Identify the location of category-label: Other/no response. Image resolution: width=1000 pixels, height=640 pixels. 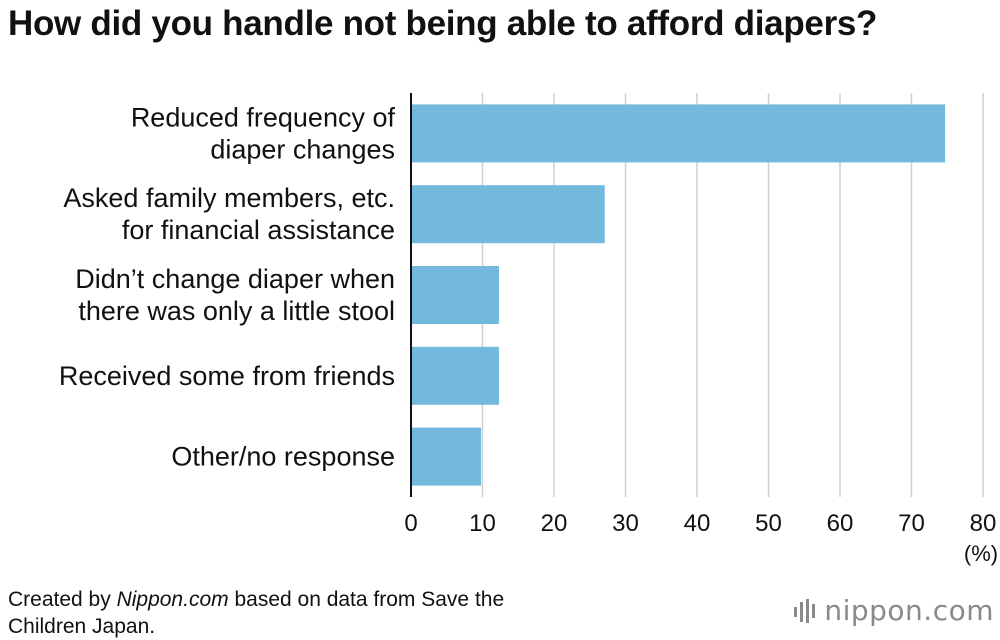
(283, 457).